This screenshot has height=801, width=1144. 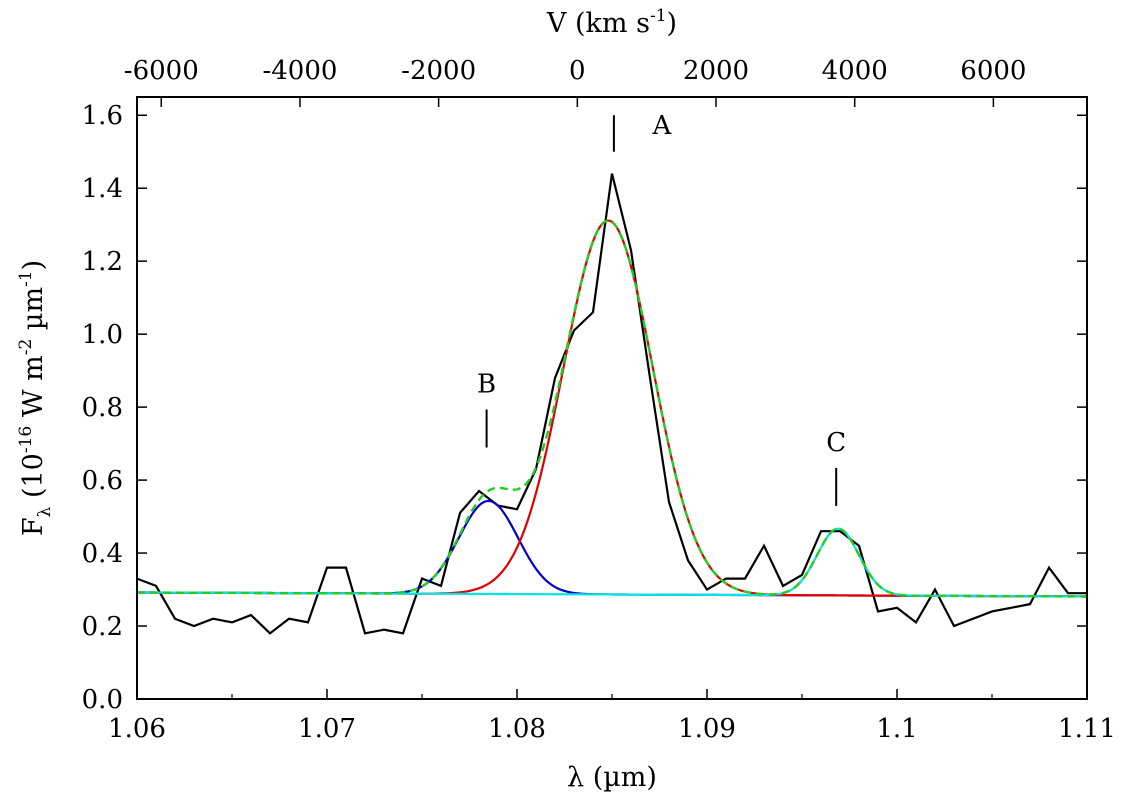 What do you see at coordinates (26, 278) in the screenshot?
I see `y-axis-label-sup3: -1` at bounding box center [26, 278].